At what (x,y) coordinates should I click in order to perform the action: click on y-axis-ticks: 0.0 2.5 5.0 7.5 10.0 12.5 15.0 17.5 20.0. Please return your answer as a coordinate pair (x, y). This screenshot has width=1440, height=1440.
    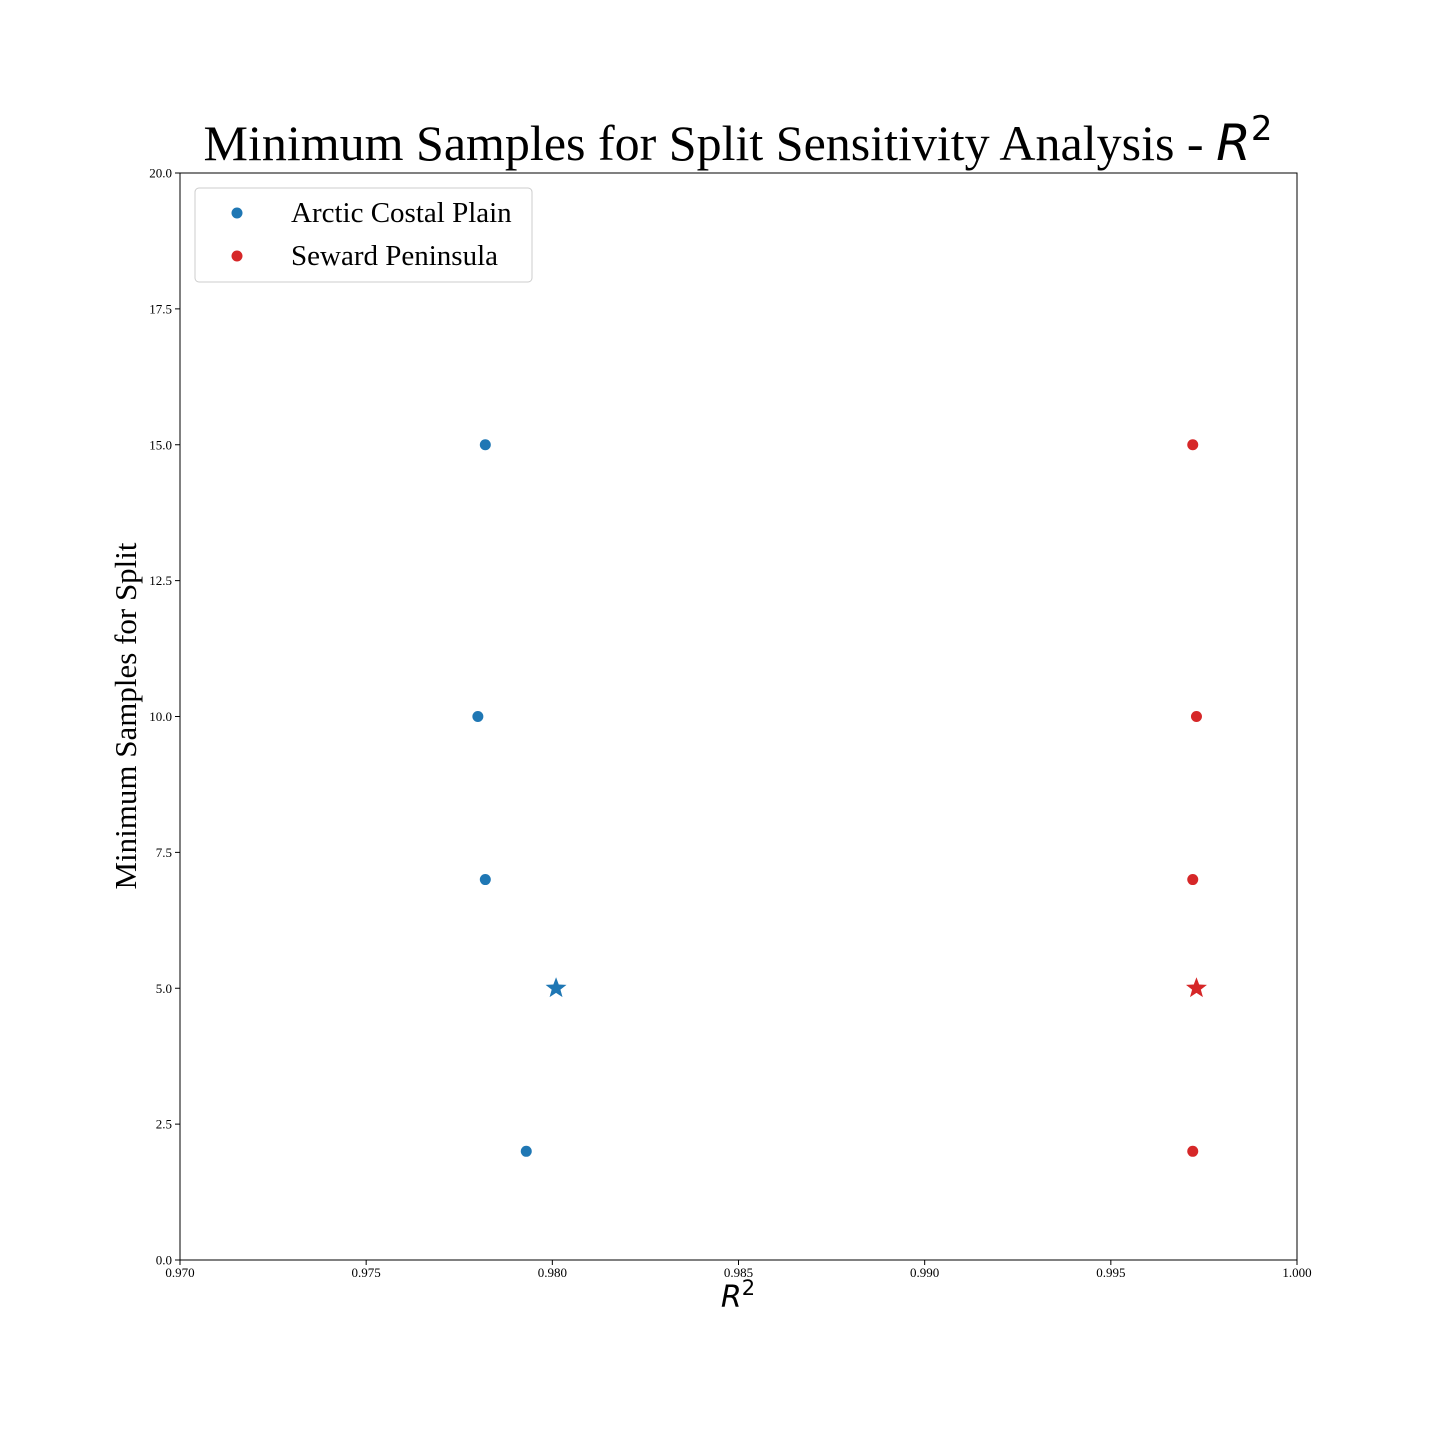
    Looking at the image, I should click on (164, 717).